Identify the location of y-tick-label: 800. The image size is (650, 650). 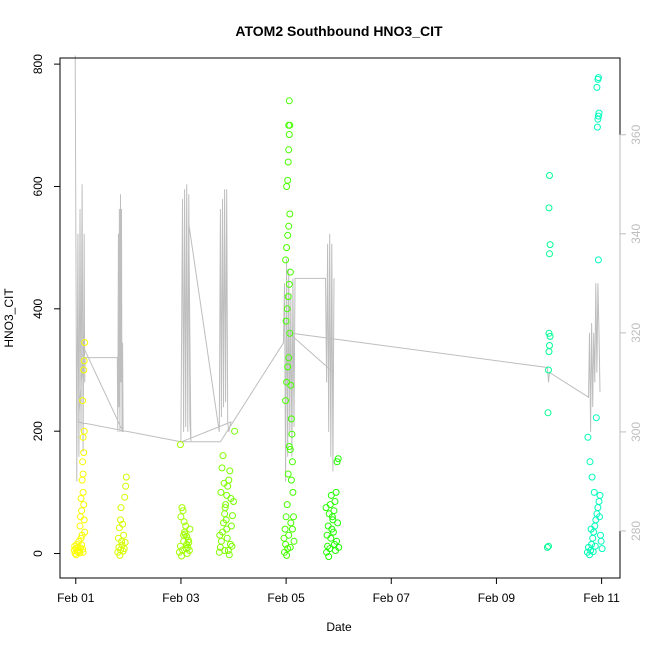
(38, 64).